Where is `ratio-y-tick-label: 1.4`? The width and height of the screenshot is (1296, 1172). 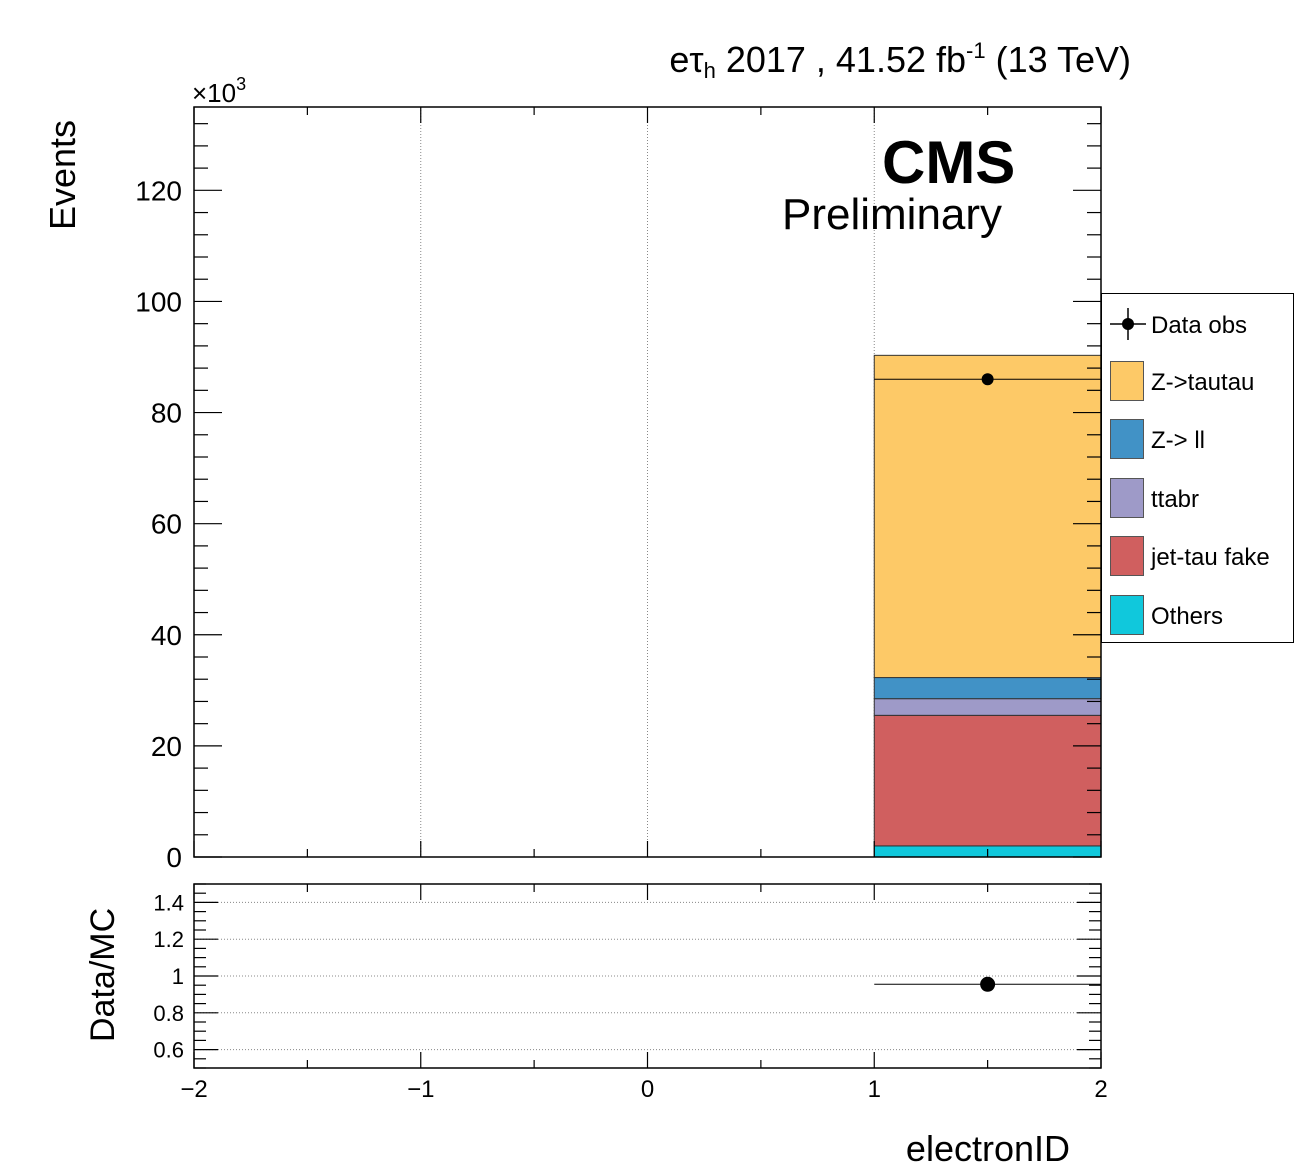 ratio-y-tick-label: 1.4 is located at coordinates (168, 902).